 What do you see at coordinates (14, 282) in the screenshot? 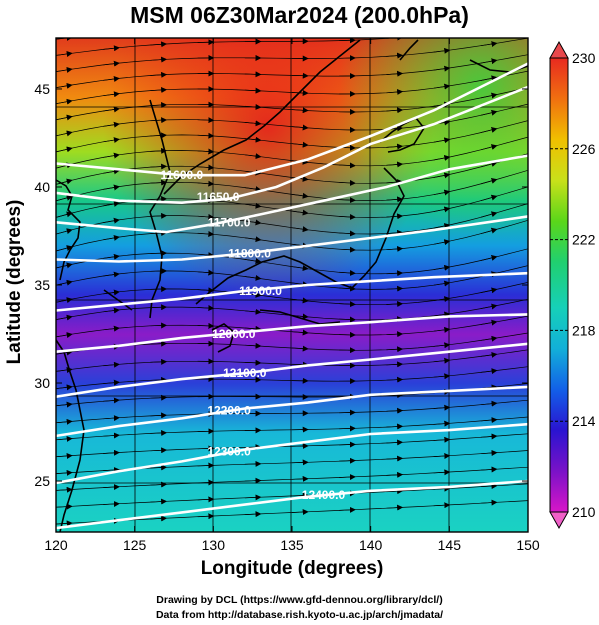
I see `y-axis-title: Latitude (degrees)` at bounding box center [14, 282].